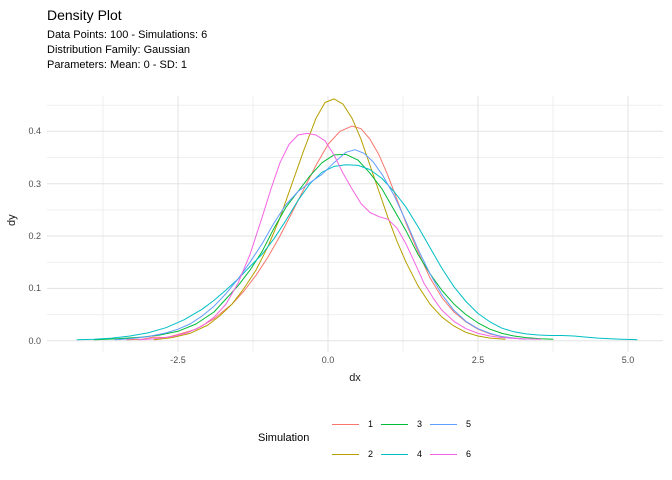 This screenshot has width=672, height=480. Describe the element at coordinates (34, 184) in the screenshot. I see `y-tick-label: 0.3` at that location.